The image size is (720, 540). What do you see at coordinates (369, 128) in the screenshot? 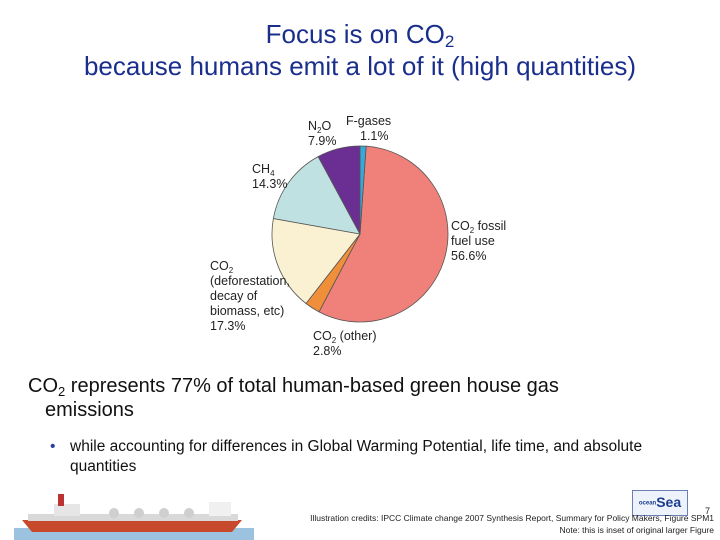
I see `label-f-gases: F-gases 1.1%` at bounding box center [369, 128].